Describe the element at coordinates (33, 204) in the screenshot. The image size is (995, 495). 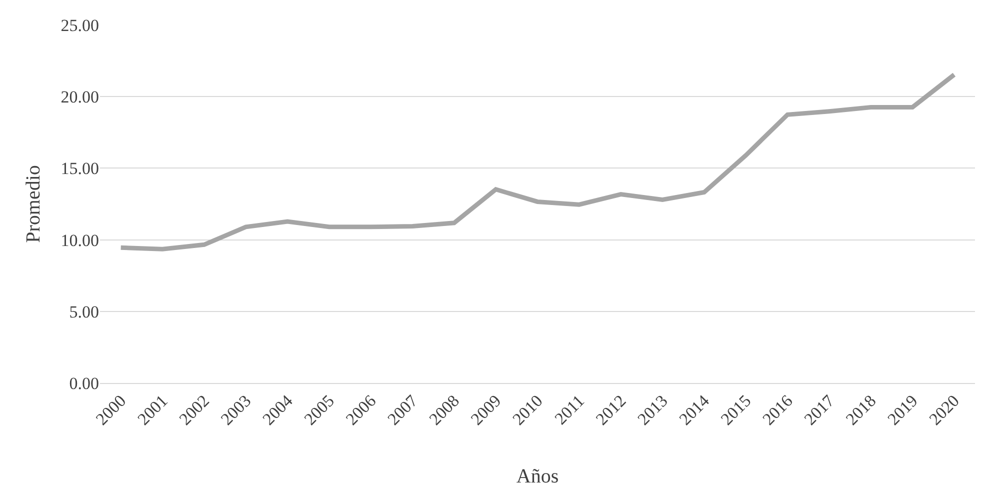
I see `y-axis-title: Promedio` at that location.